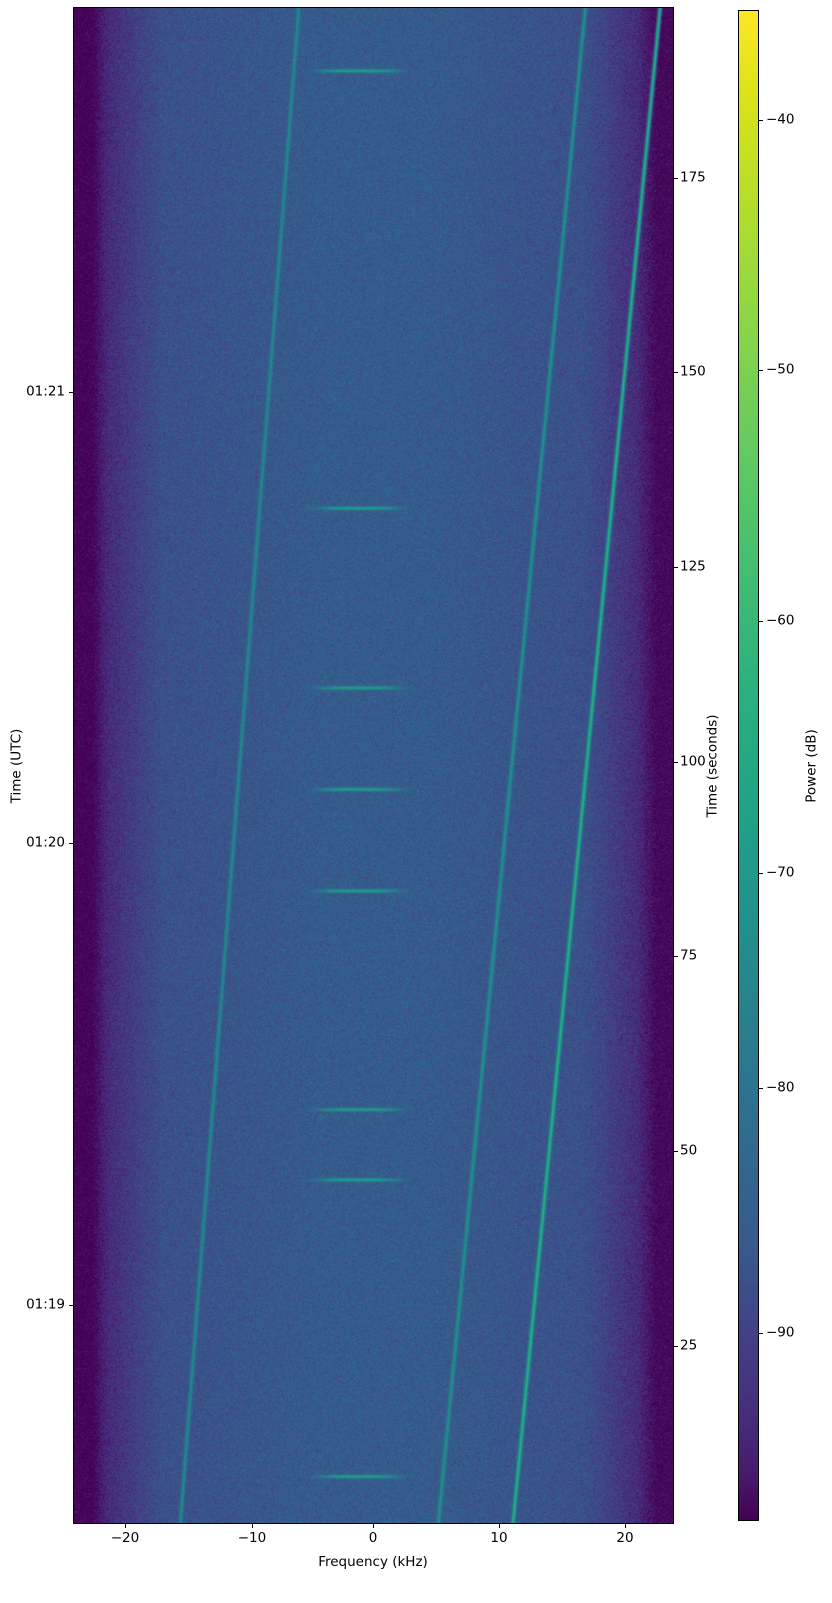 This screenshot has height=1603, width=832. What do you see at coordinates (125, 1538) in the screenshot?
I see `x-tick-label: −20` at bounding box center [125, 1538].